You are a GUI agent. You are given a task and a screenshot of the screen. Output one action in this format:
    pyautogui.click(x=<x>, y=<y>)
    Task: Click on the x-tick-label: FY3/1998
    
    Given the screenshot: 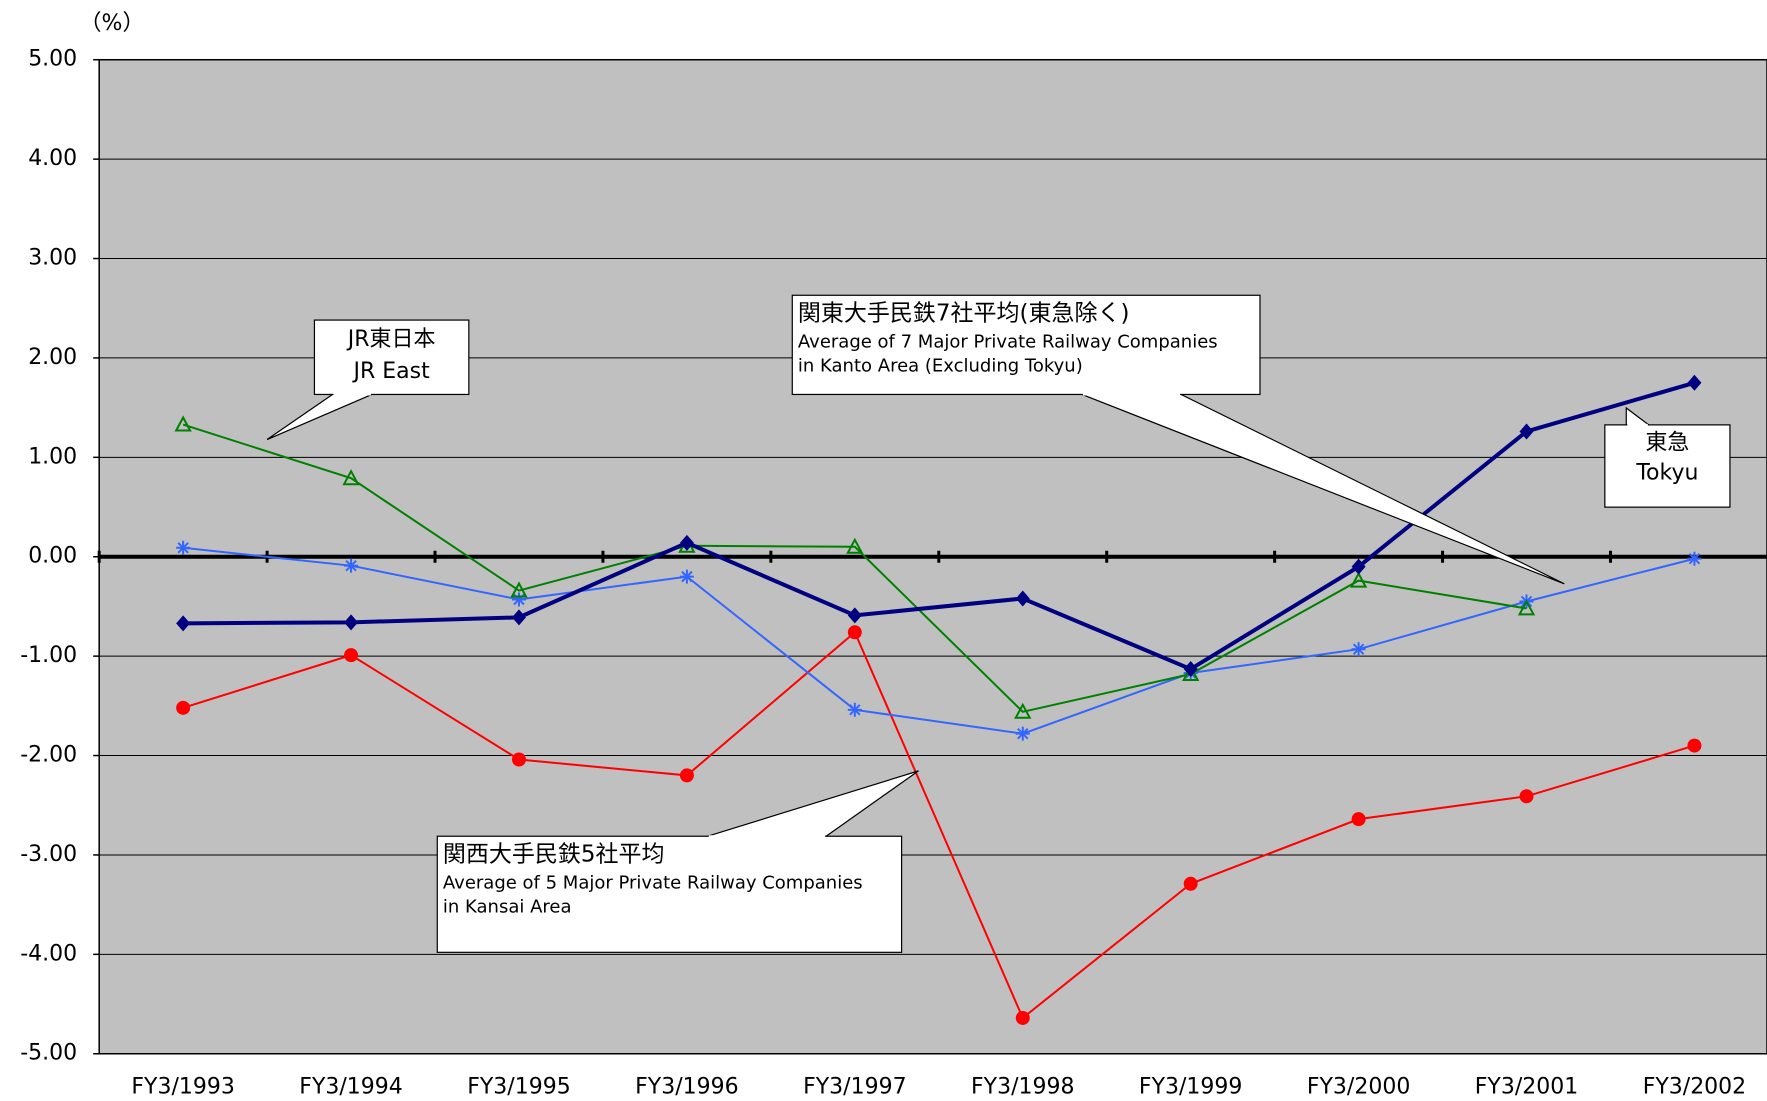 What is the action you would take?
    pyautogui.click(x=1023, y=1087)
    